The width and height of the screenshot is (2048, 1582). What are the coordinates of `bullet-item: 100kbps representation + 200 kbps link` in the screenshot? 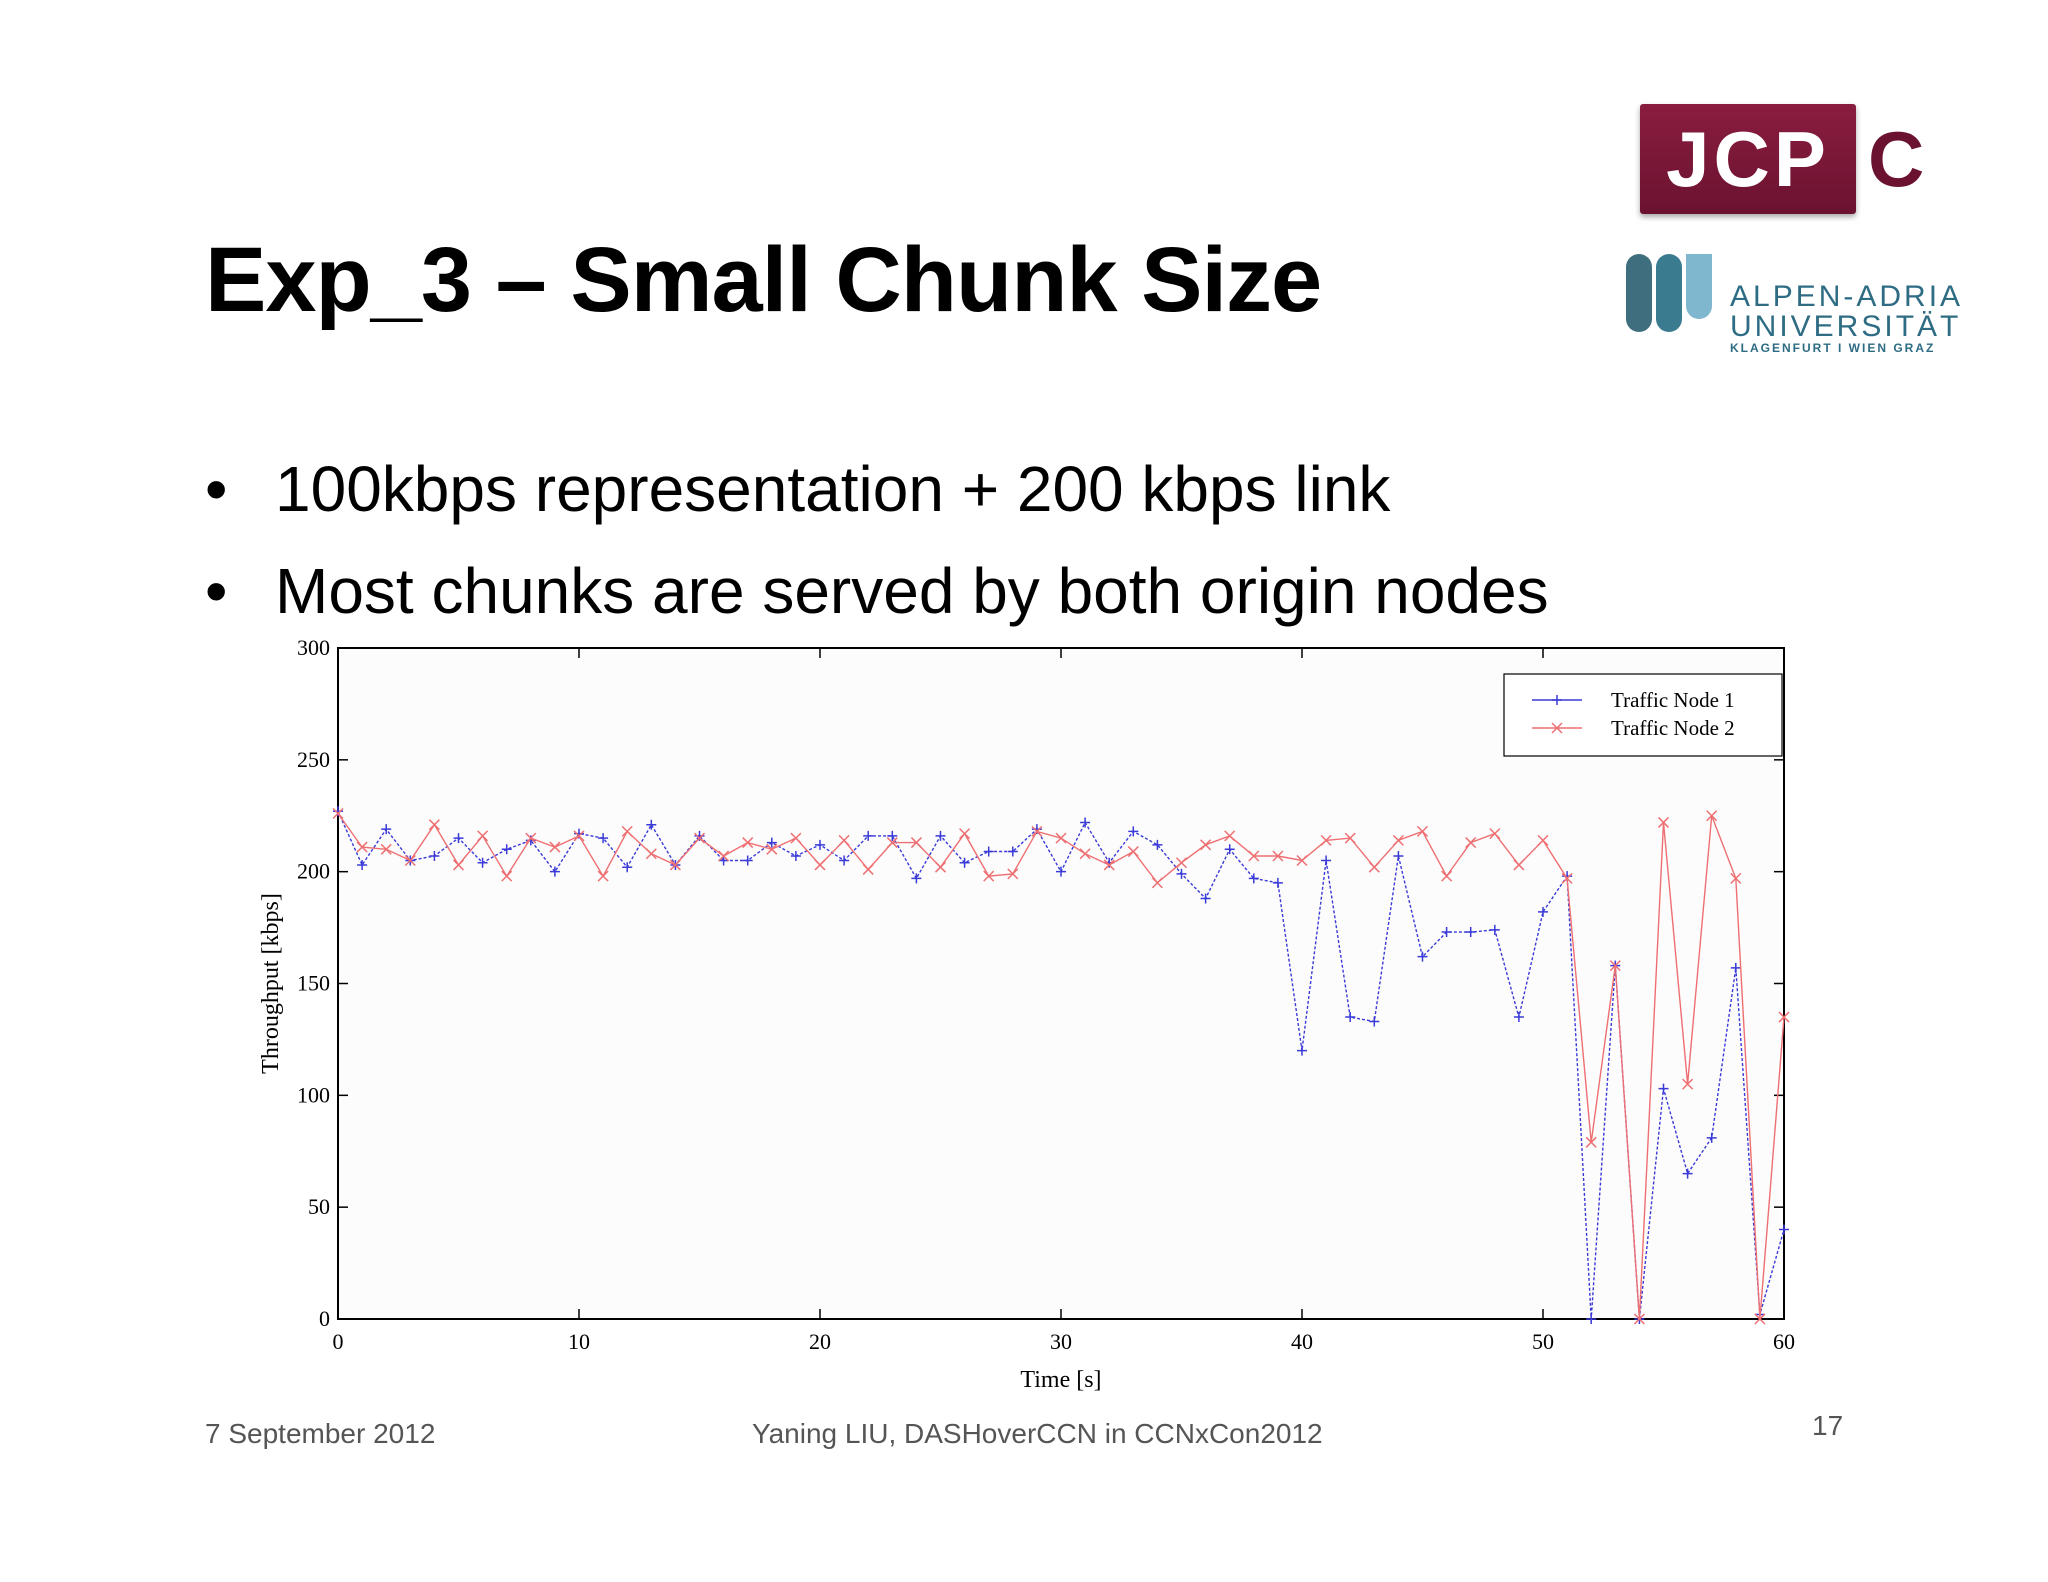 It's located at (877, 489).